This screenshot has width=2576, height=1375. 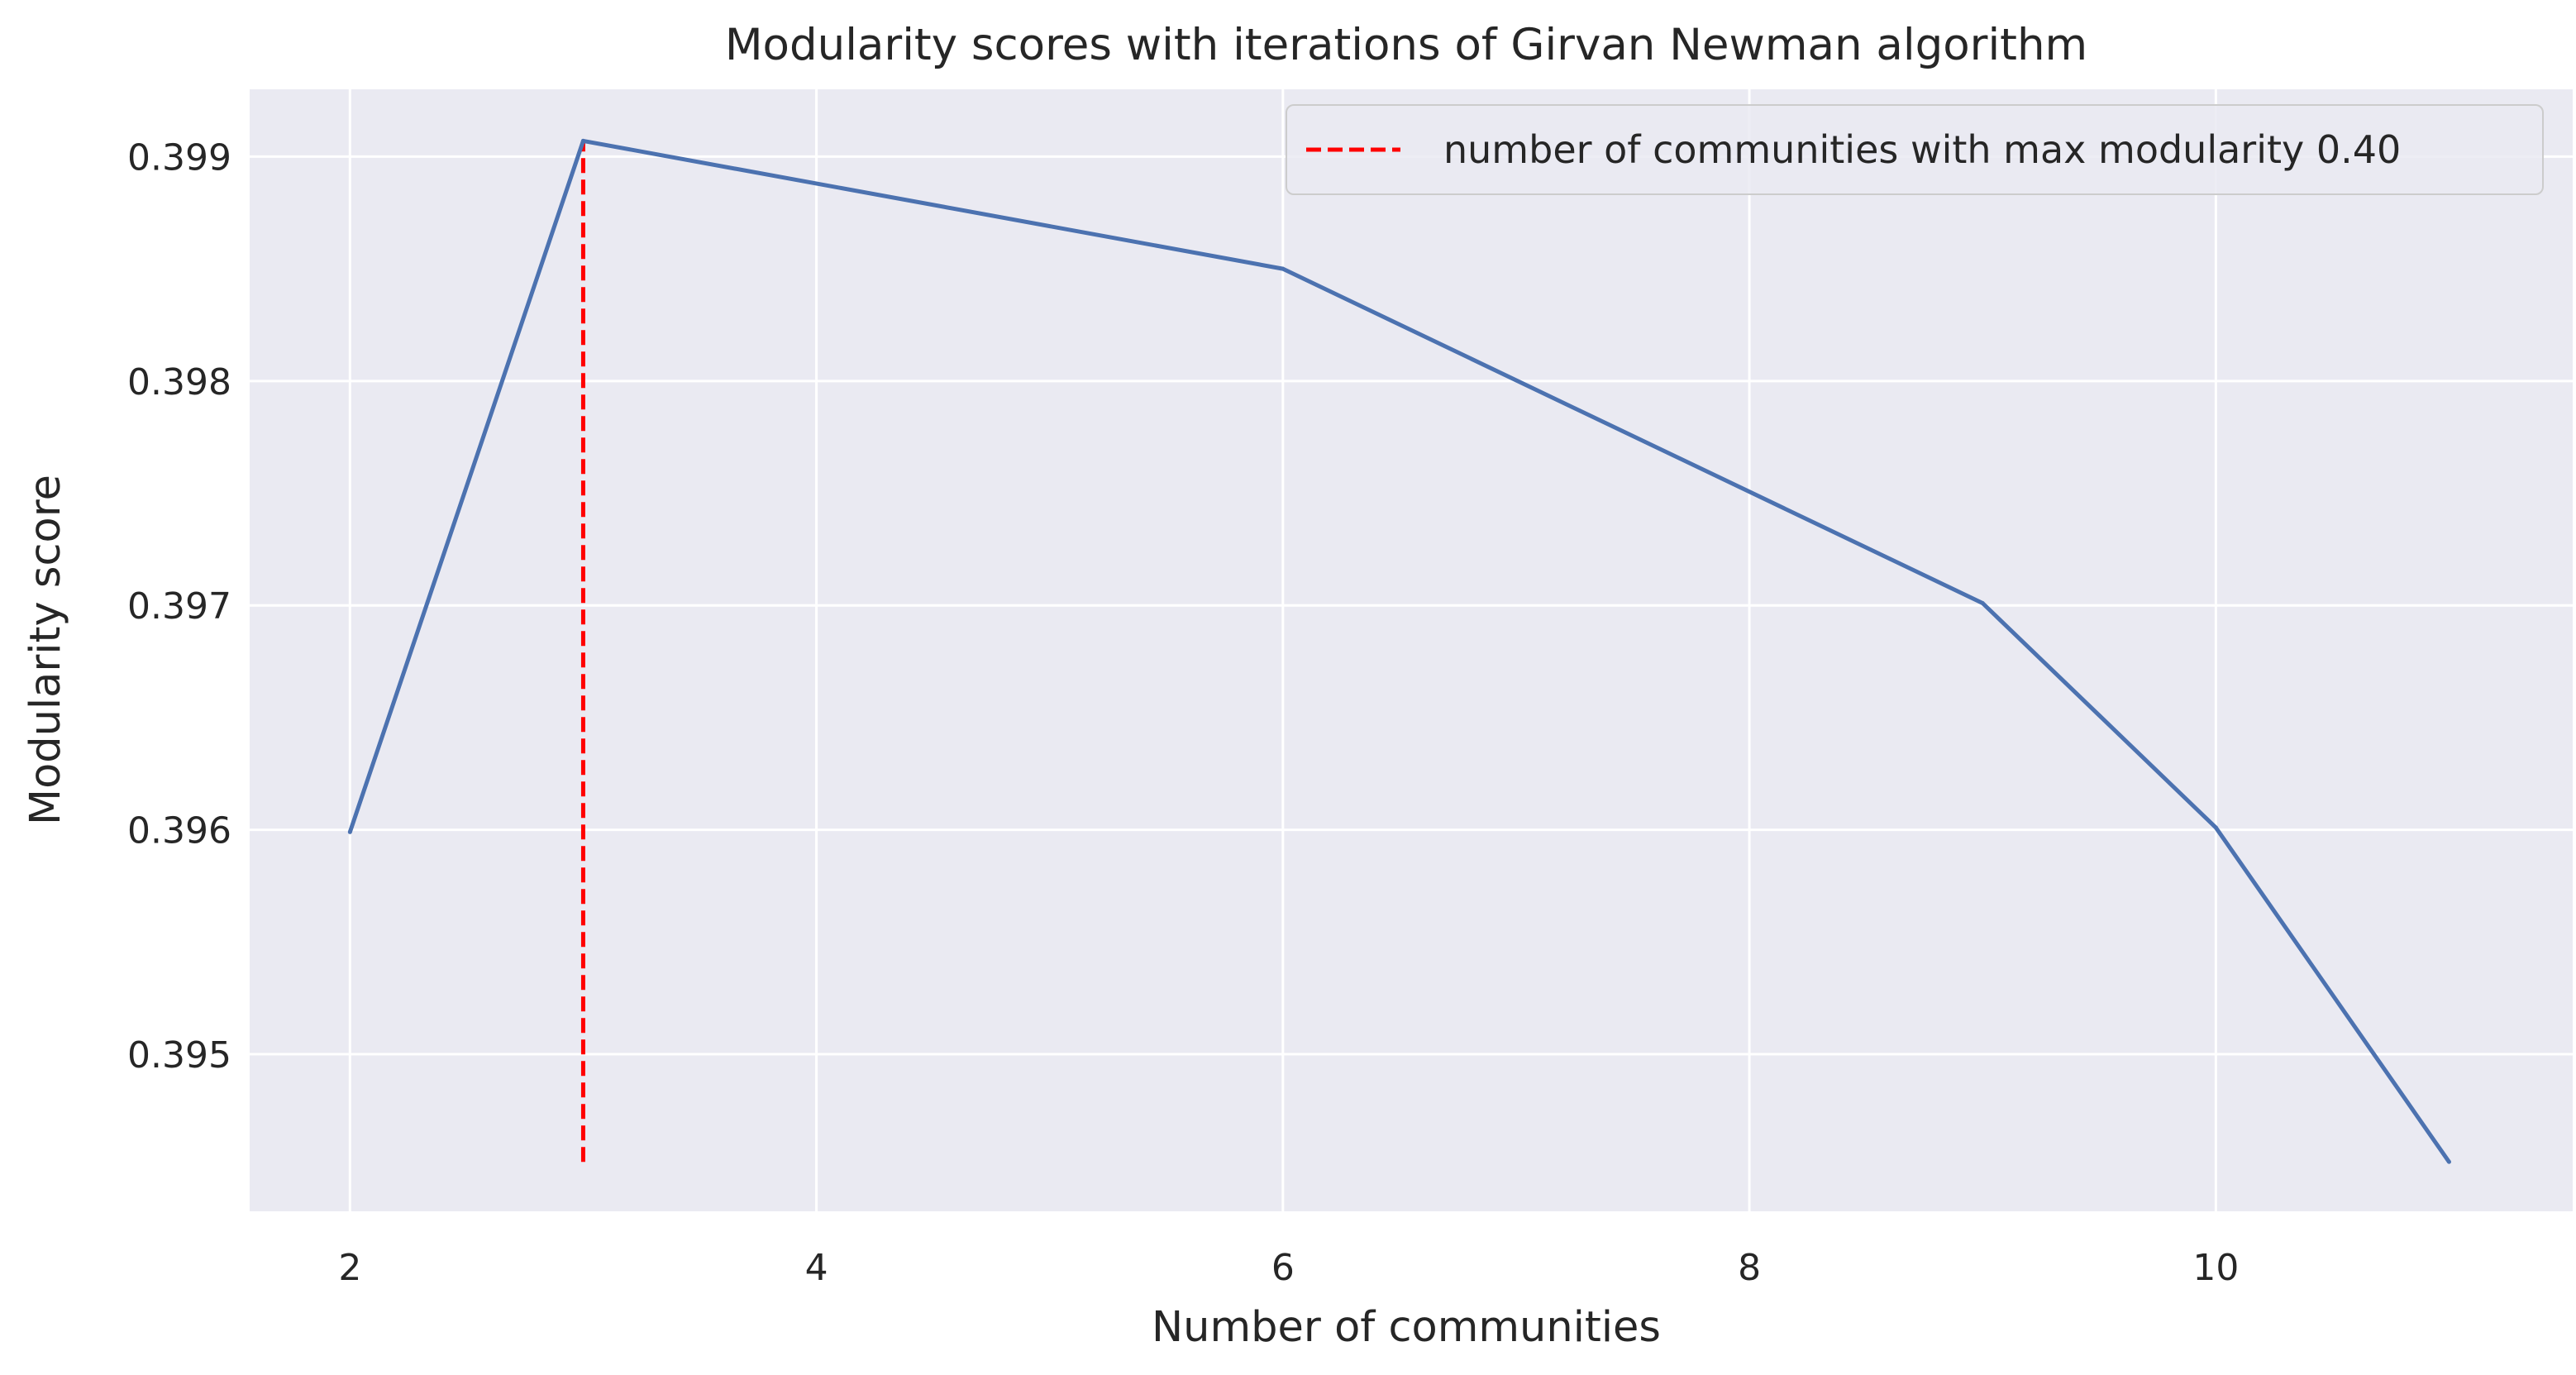 I want to click on x-tick-label: 8, so click(x=1749, y=1268).